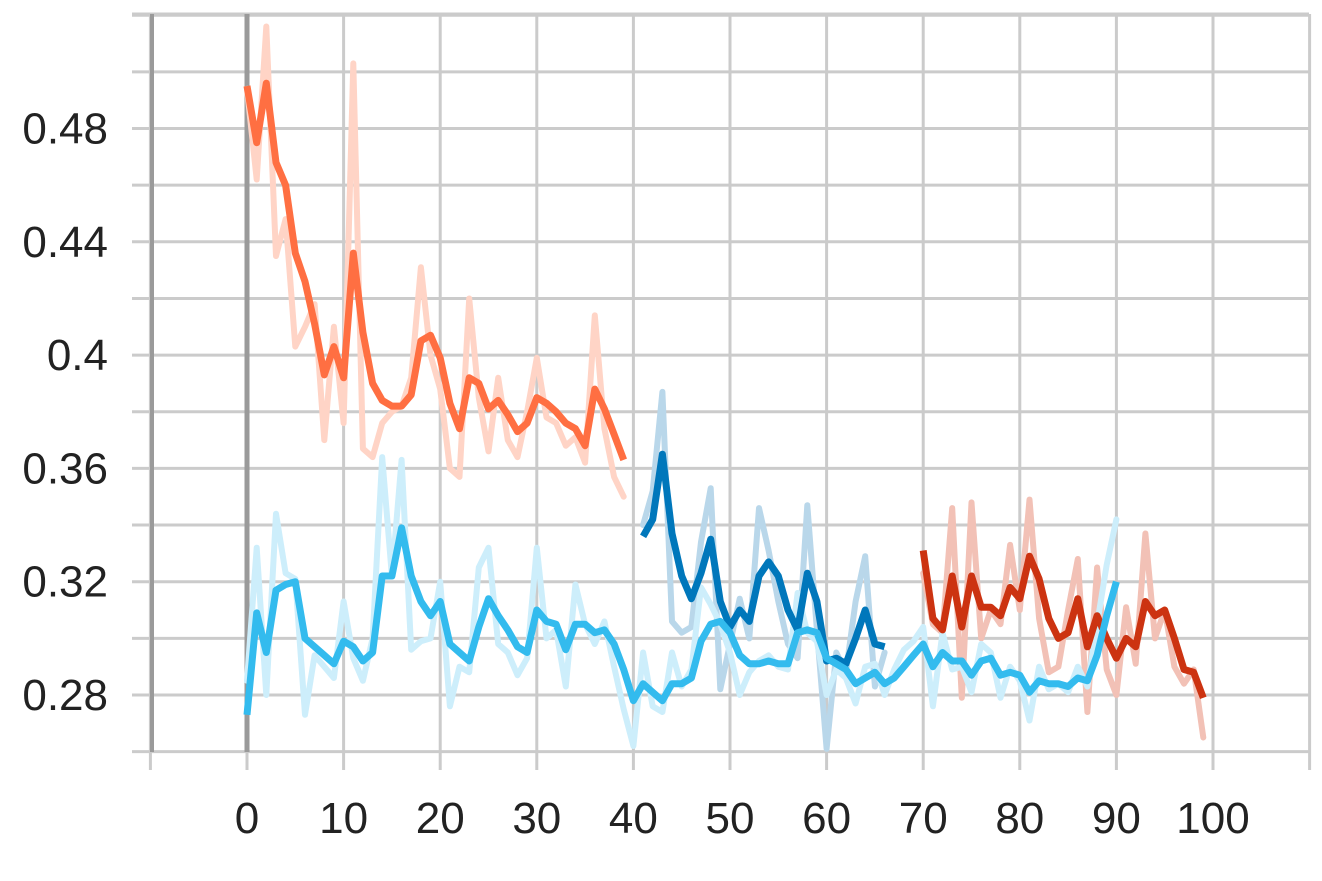 Image resolution: width=1322 pixels, height=881 pixels. I want to click on y-tick-label: 0.28, so click(65, 695).